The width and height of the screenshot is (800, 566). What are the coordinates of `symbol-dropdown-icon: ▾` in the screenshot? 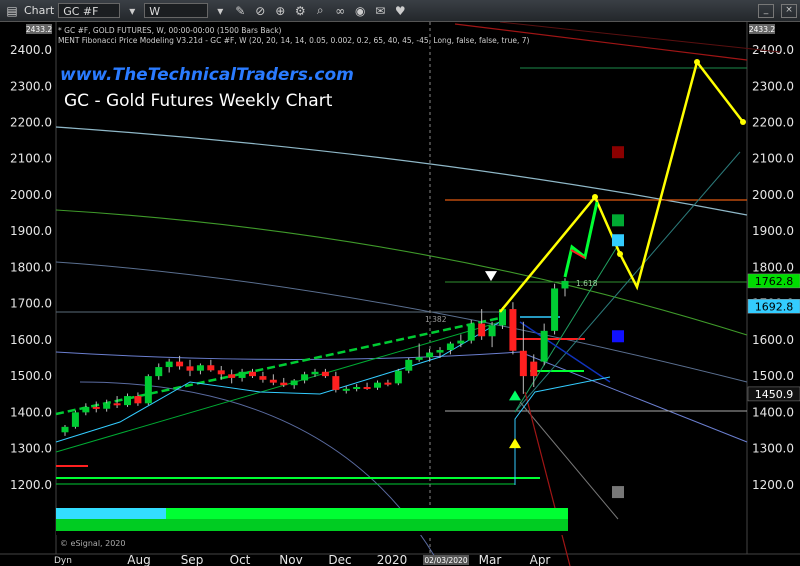 It's located at (132, 10).